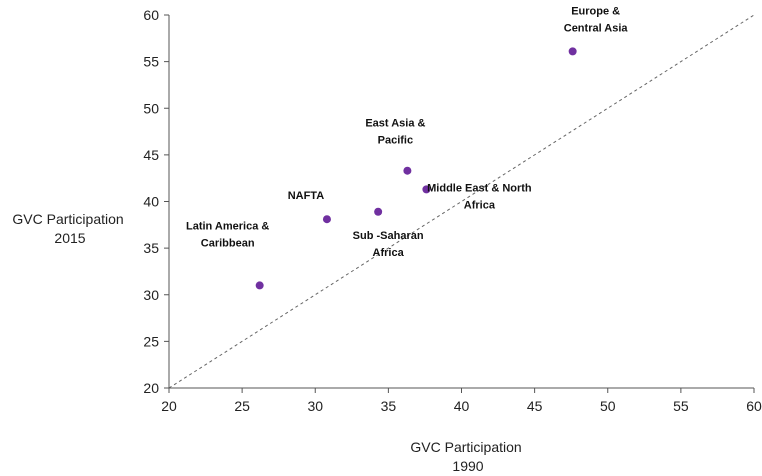 The height and width of the screenshot is (476, 762). Describe the element at coordinates (67, 219) in the screenshot. I see `y-axis-title-line1: GVC Participation` at that location.